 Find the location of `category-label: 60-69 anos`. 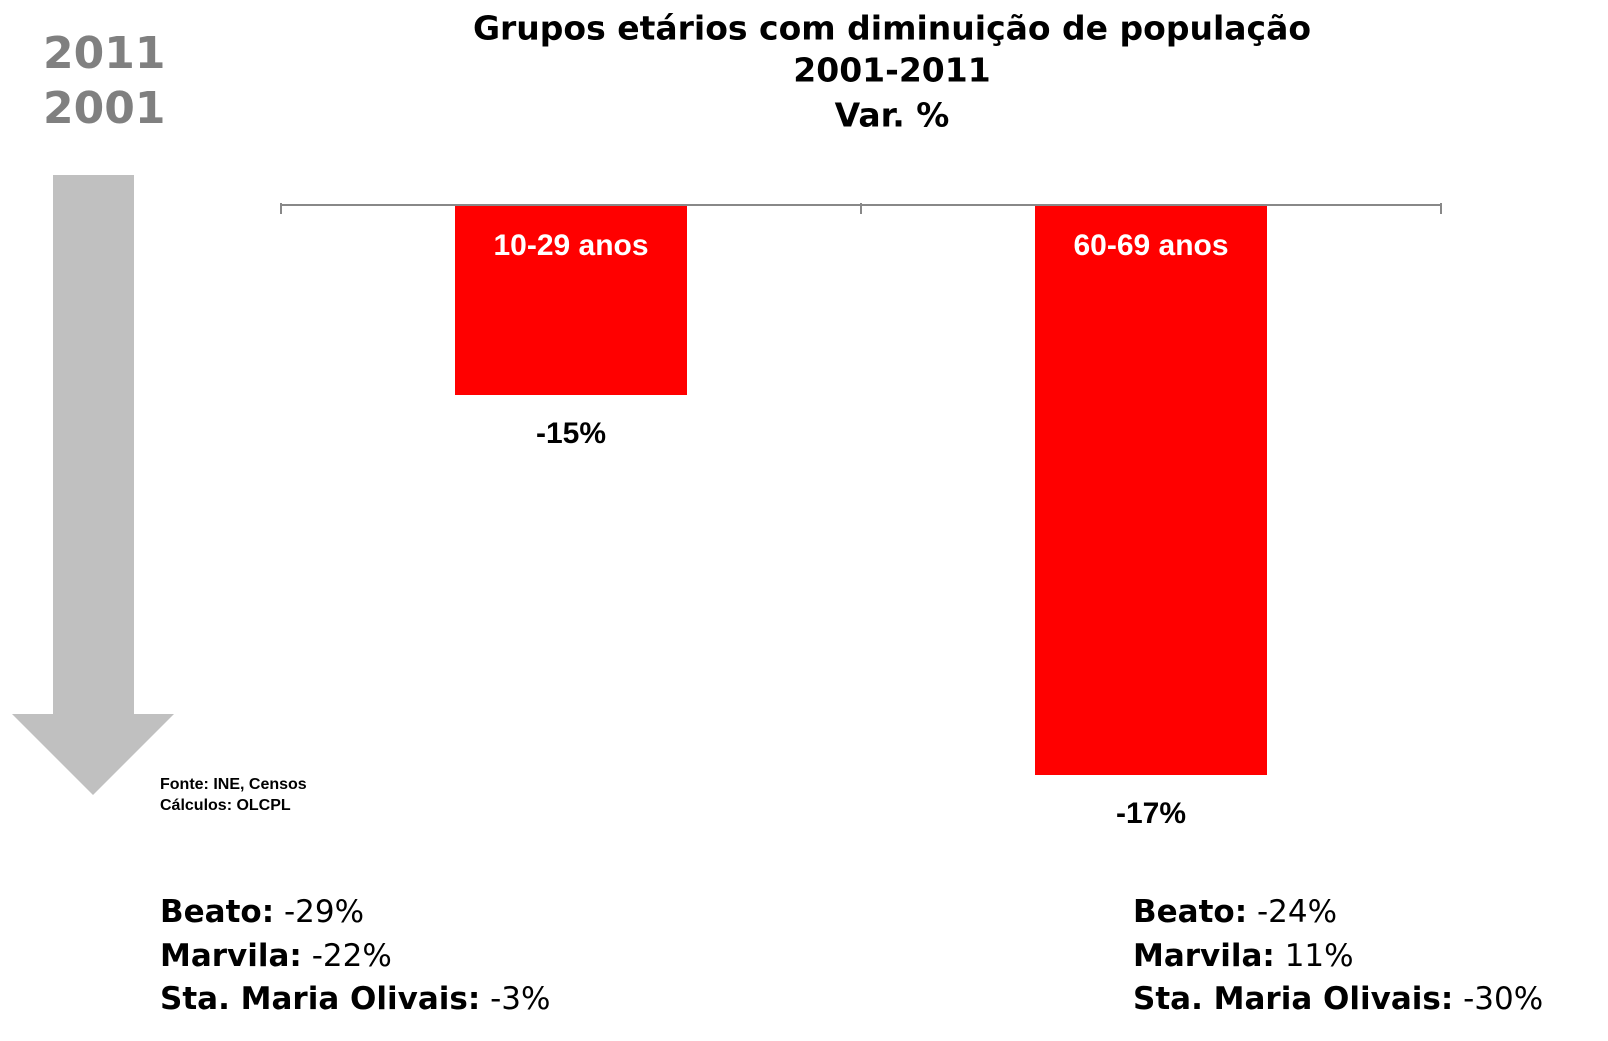

category-label: 60-69 anos is located at coordinates (1150, 245).